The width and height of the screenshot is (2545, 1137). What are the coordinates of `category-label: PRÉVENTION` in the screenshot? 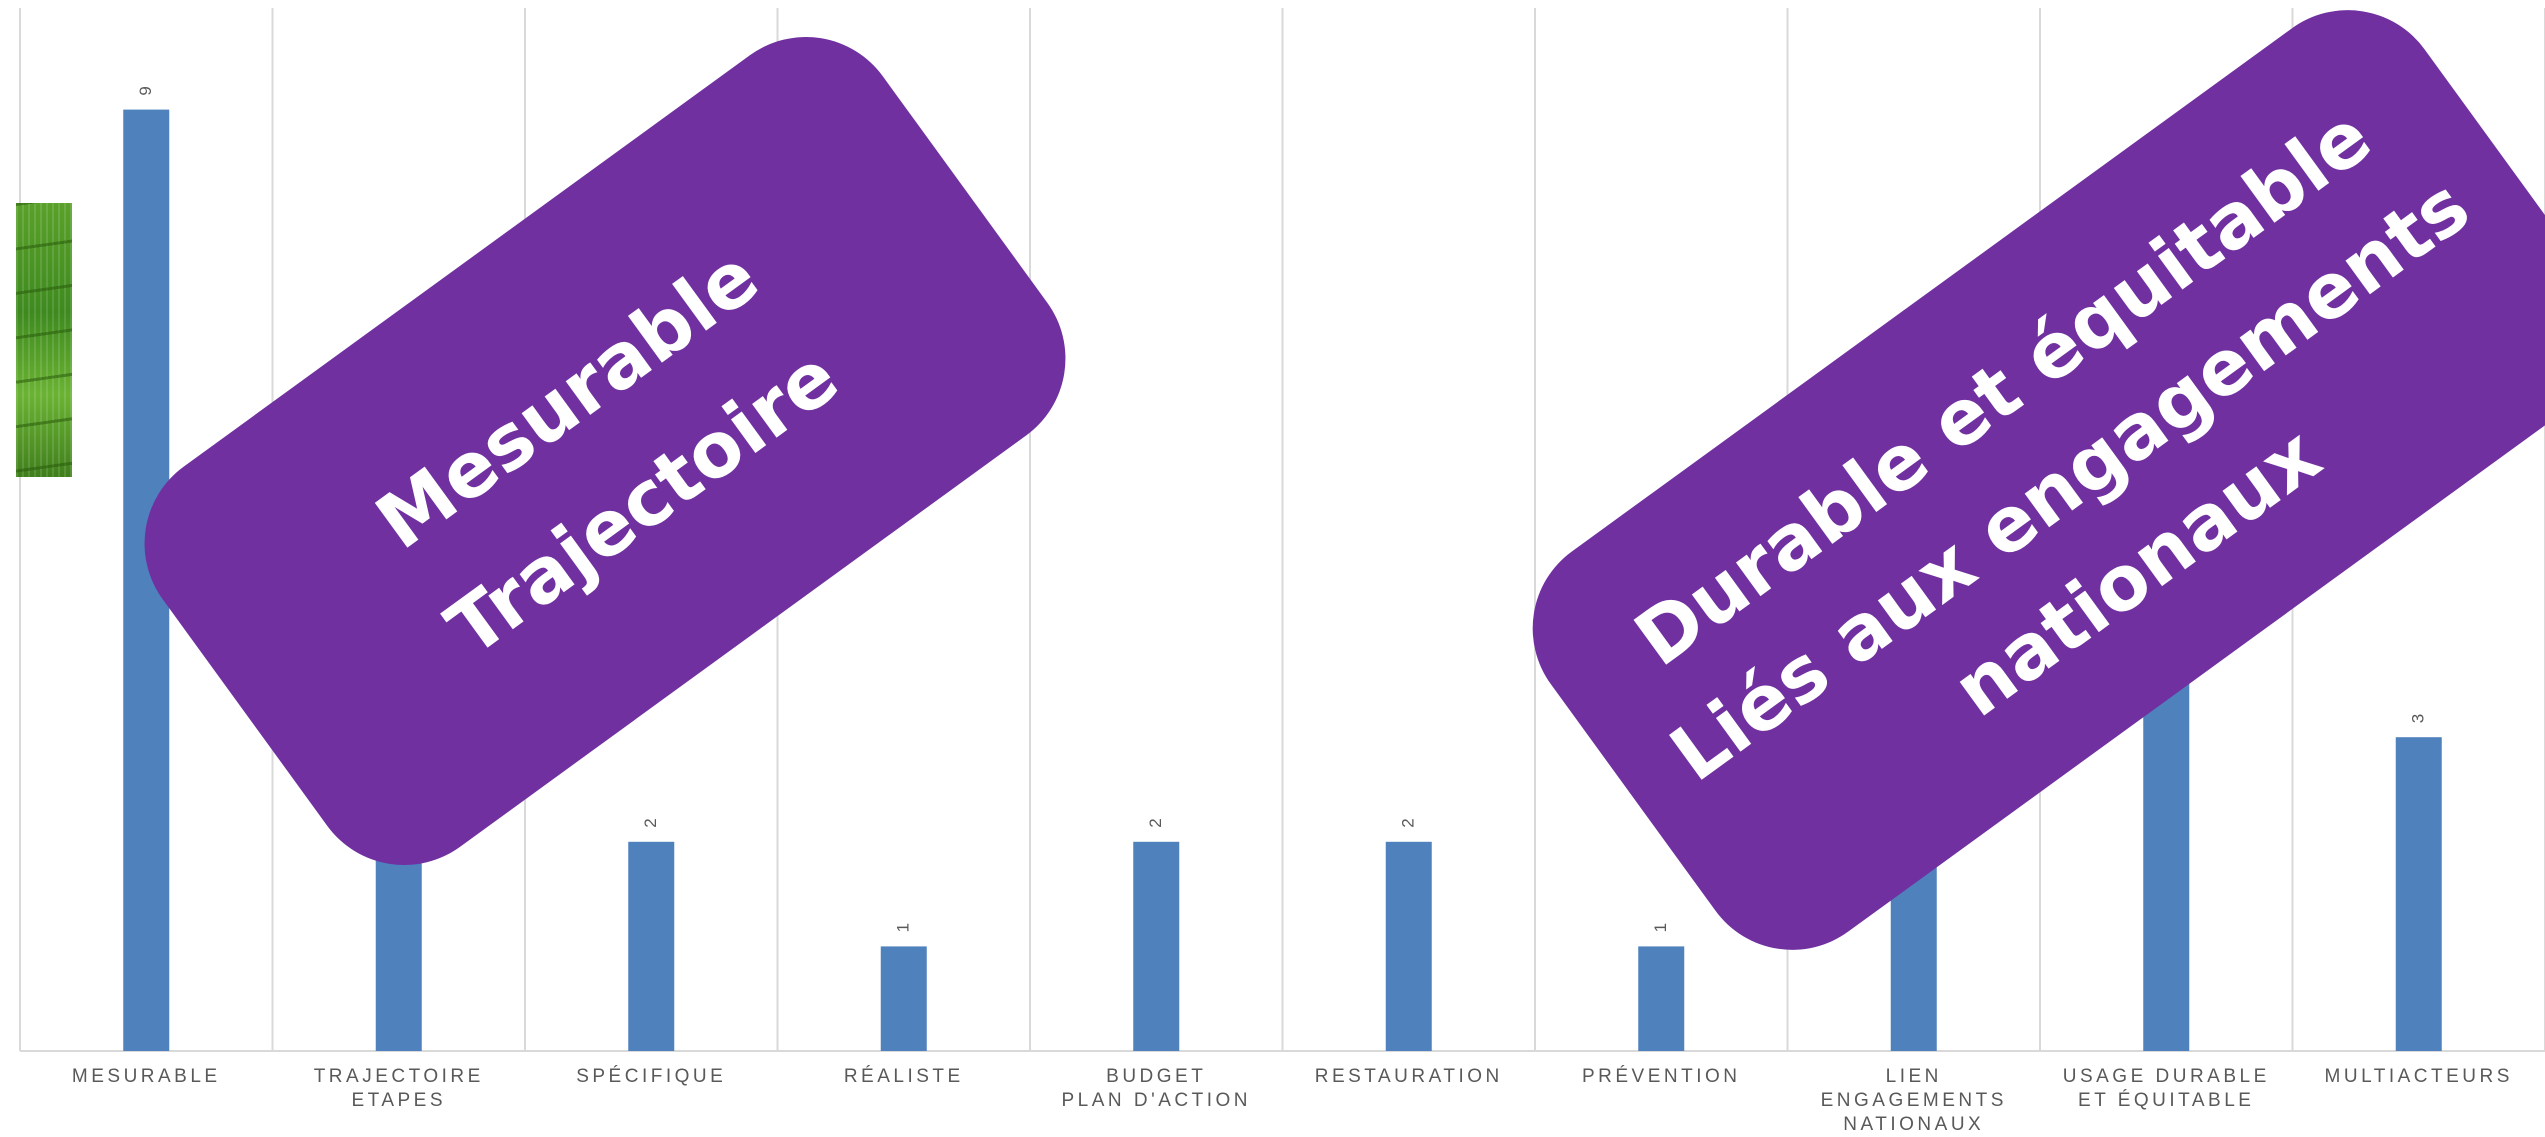 It's located at (1661, 1076).